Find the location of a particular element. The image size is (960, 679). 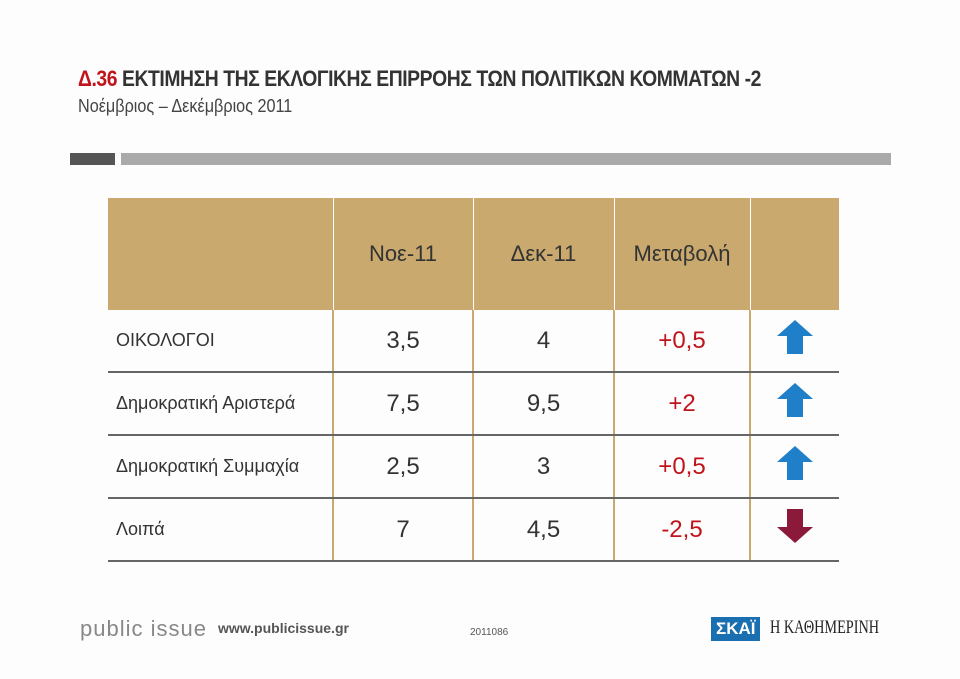

party-name: Δημοκρατική Συμμαχία is located at coordinates (220, 467).